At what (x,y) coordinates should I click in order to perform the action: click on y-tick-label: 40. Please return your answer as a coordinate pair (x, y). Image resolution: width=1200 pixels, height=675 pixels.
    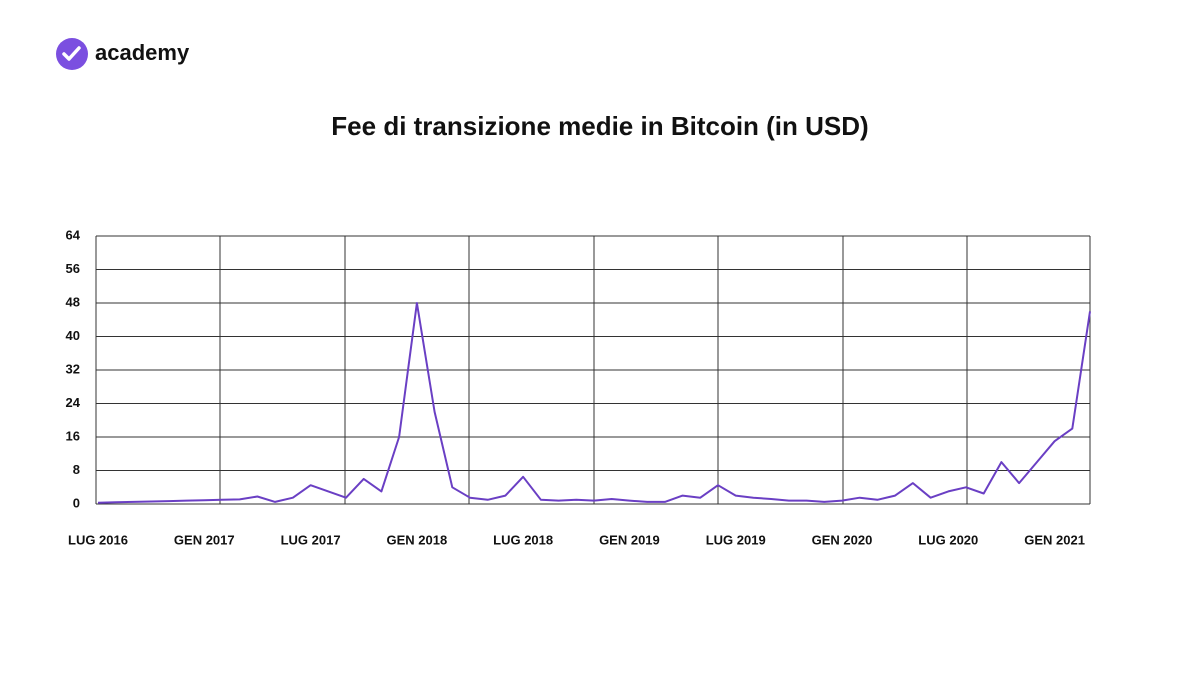
    Looking at the image, I should click on (73, 335).